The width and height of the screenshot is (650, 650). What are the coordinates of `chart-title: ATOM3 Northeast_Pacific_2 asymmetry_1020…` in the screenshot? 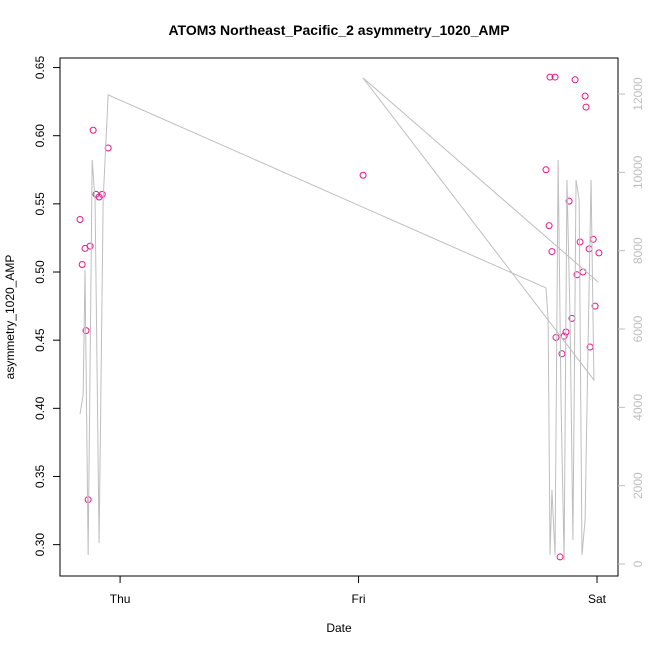 It's located at (338, 30).